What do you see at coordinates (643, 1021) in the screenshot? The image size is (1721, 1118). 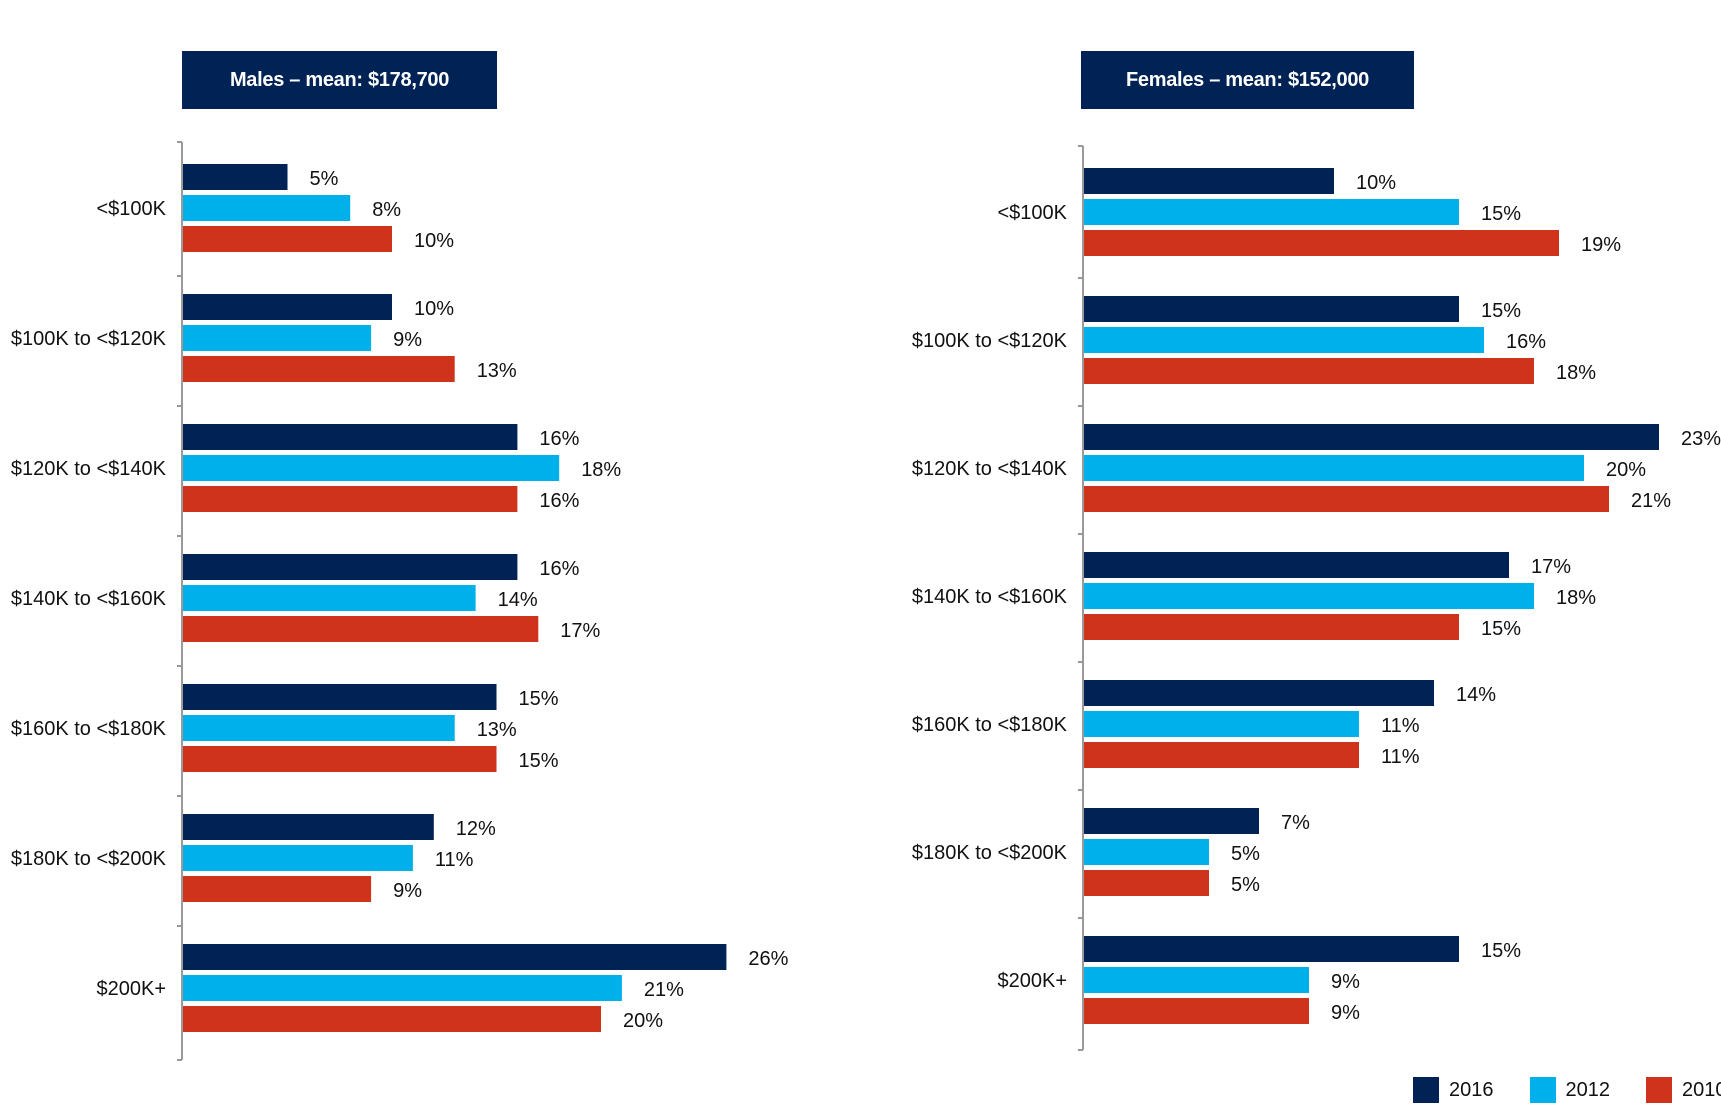 I see `males-data-label: 20%` at bounding box center [643, 1021].